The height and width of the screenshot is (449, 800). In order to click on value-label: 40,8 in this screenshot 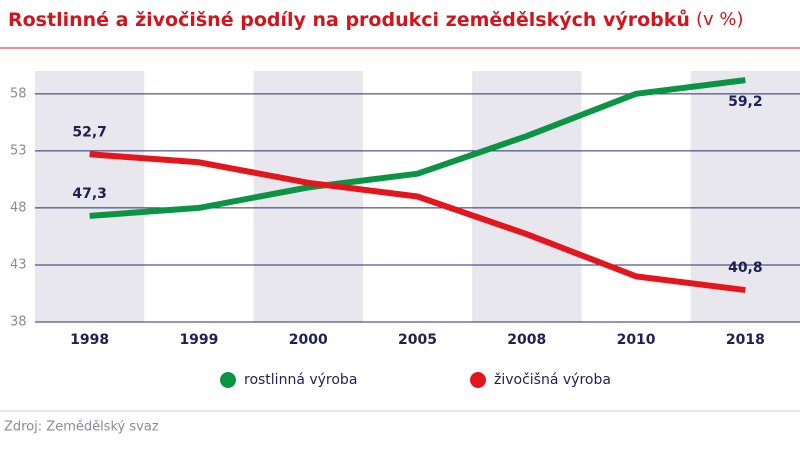, I will do `click(745, 268)`.